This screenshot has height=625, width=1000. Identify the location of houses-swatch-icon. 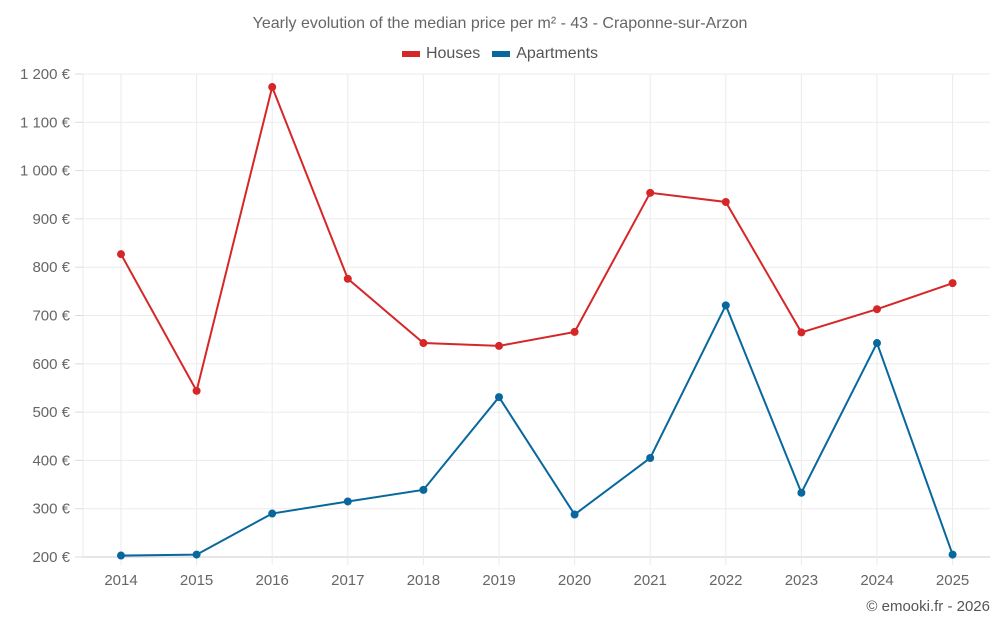
(410, 54).